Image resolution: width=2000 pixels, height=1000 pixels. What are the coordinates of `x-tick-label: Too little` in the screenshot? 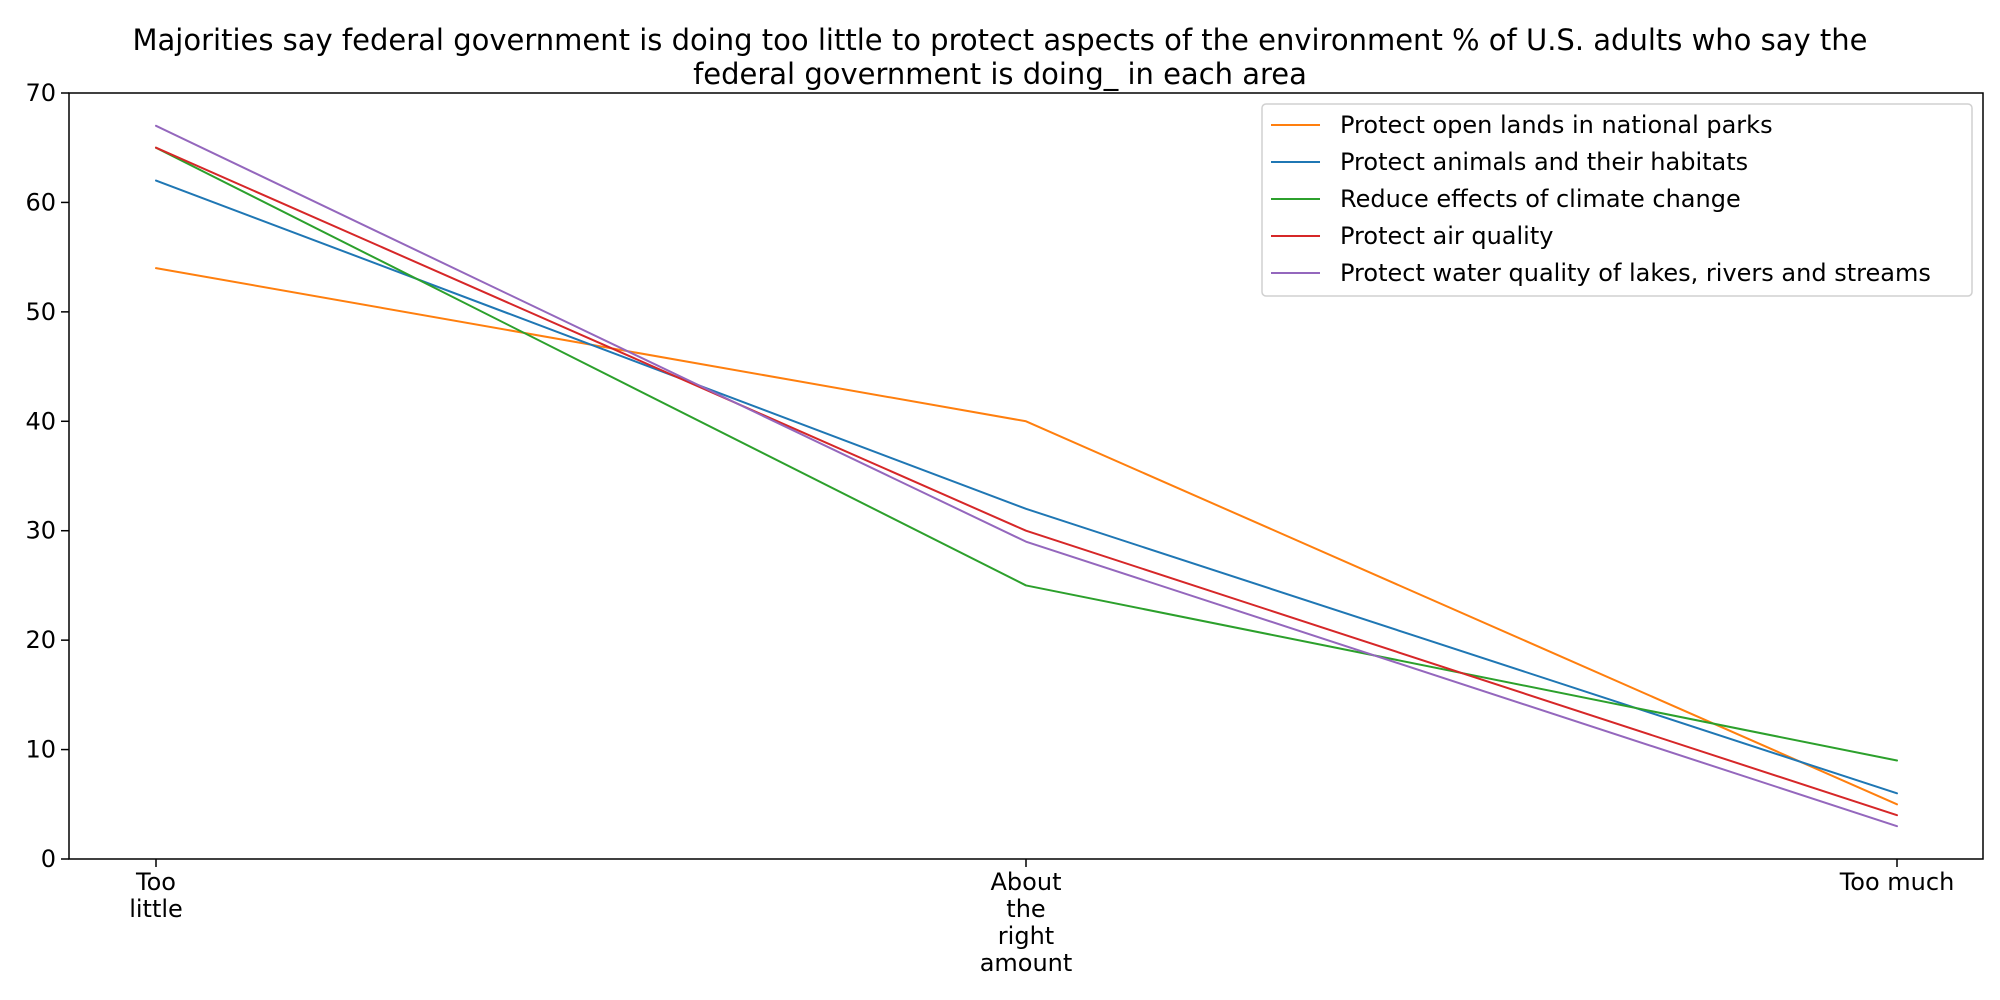 It's located at (156, 895).